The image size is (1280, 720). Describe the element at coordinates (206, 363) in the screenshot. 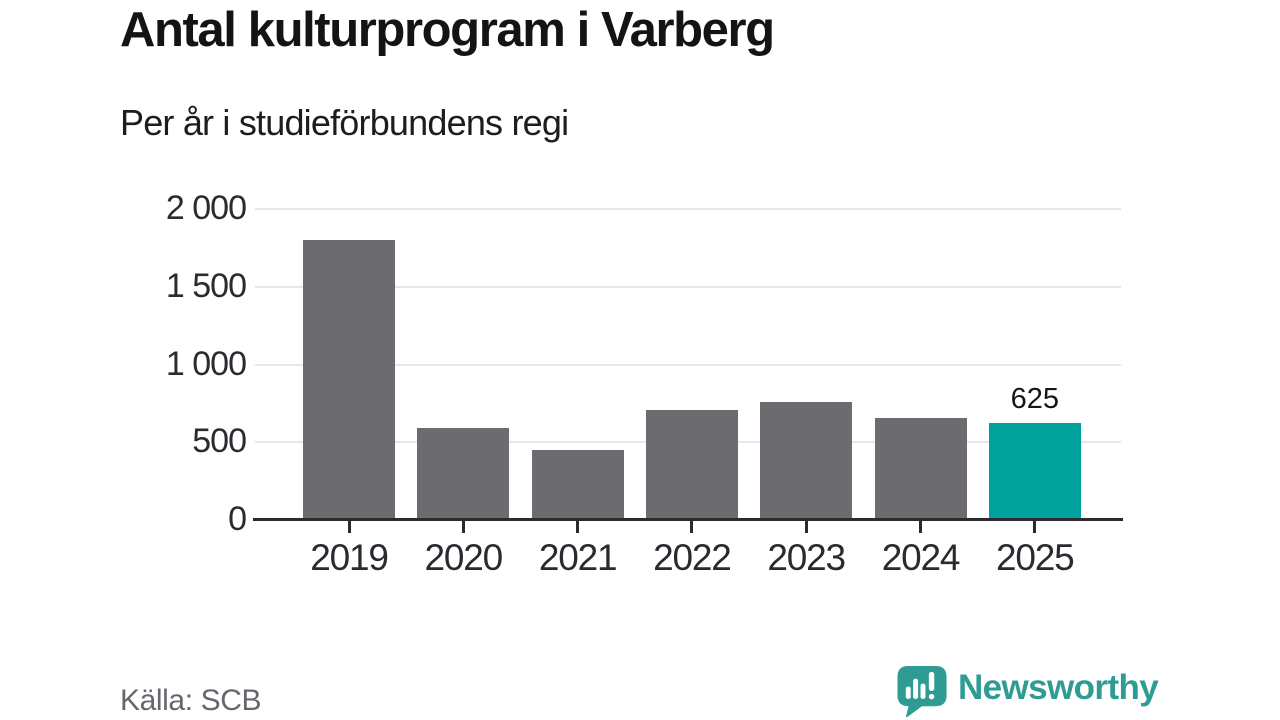

I see `y-axis-tick-label: 1 000` at that location.